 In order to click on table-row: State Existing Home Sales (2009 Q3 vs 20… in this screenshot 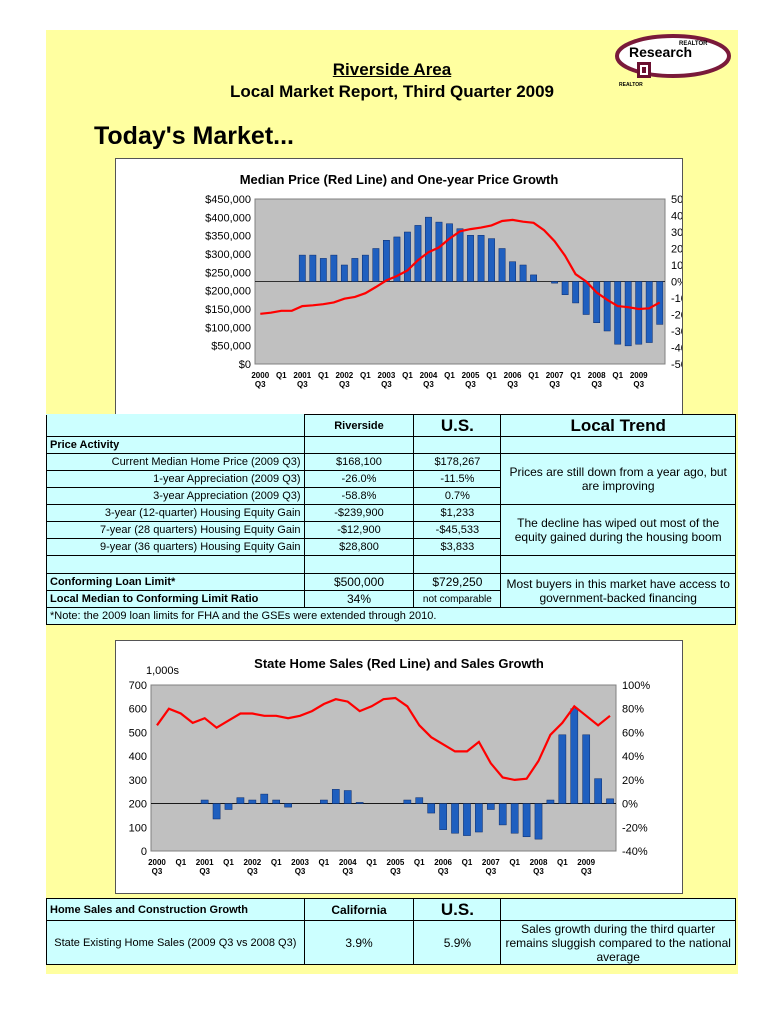, I will do `click(391, 942)`.